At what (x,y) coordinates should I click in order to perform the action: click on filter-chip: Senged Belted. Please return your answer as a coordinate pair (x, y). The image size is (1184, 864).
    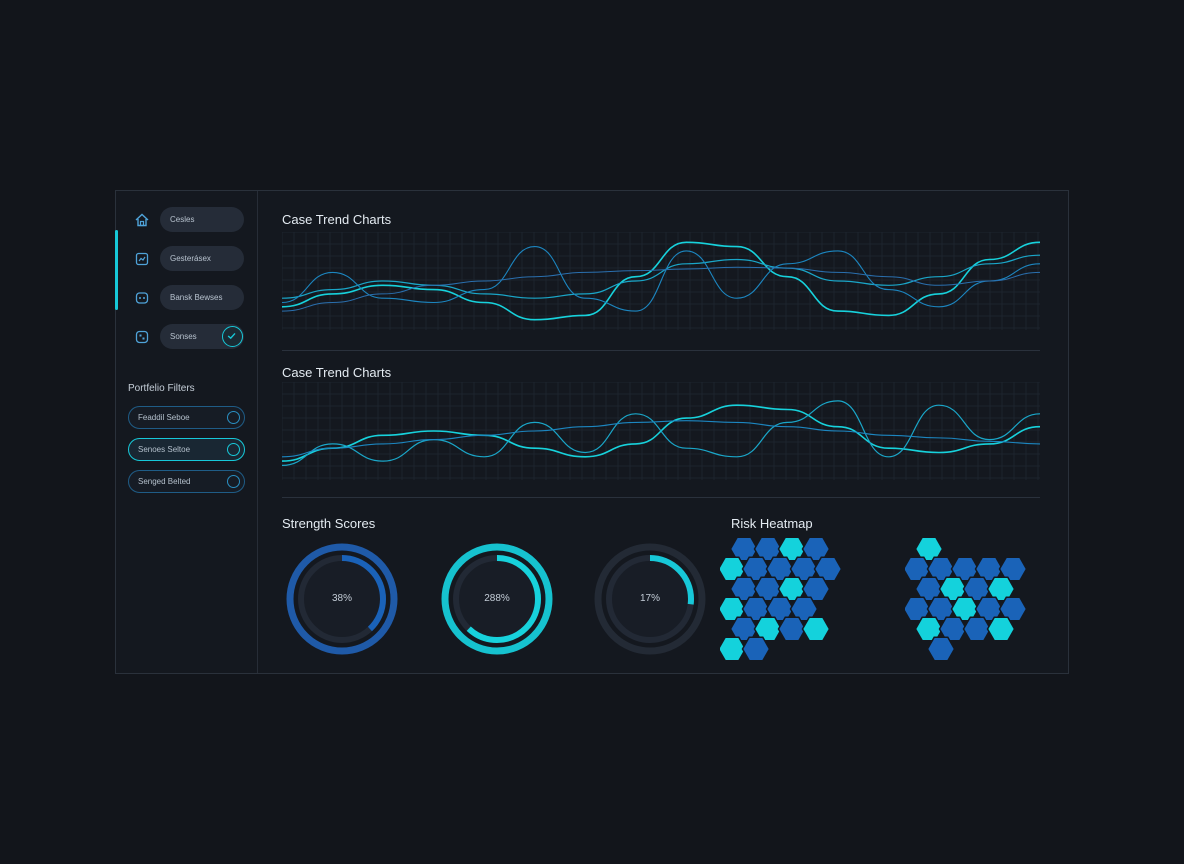
    Looking at the image, I should click on (186, 481).